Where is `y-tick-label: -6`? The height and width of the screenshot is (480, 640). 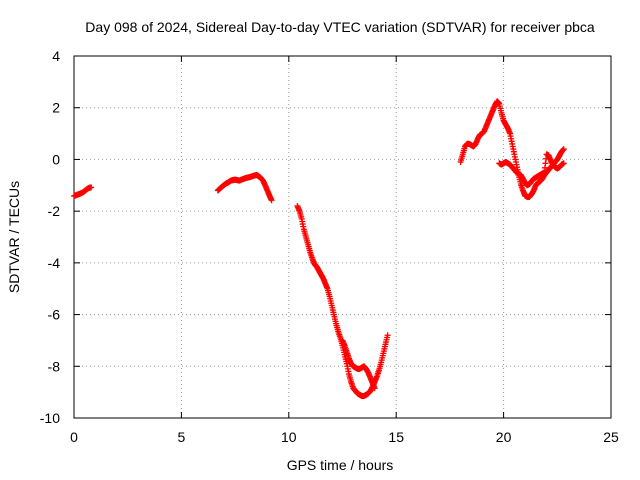 y-tick-label: -6 is located at coordinates (54, 315).